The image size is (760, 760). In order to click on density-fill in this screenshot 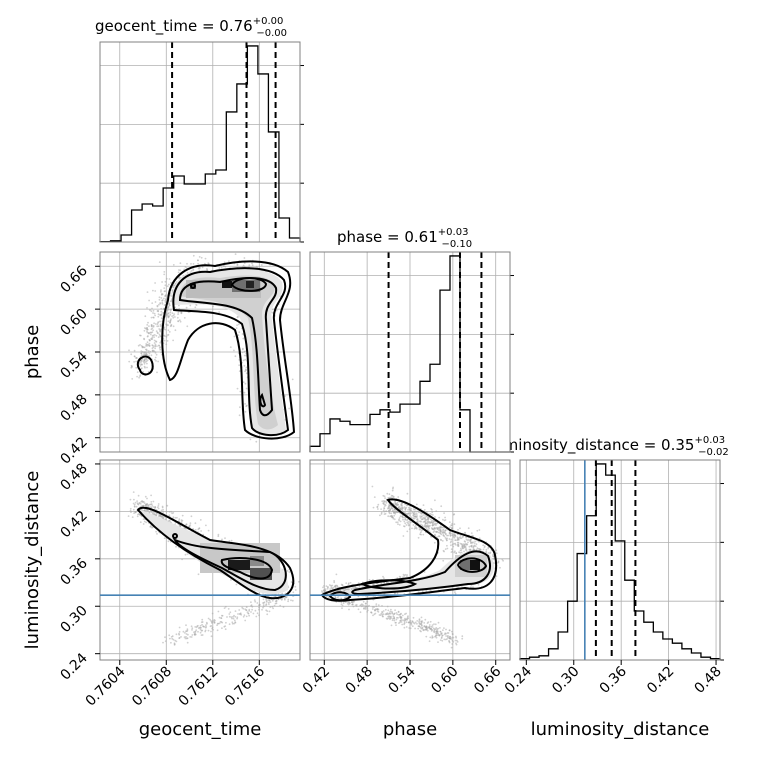, I will do `click(228, 352)`.